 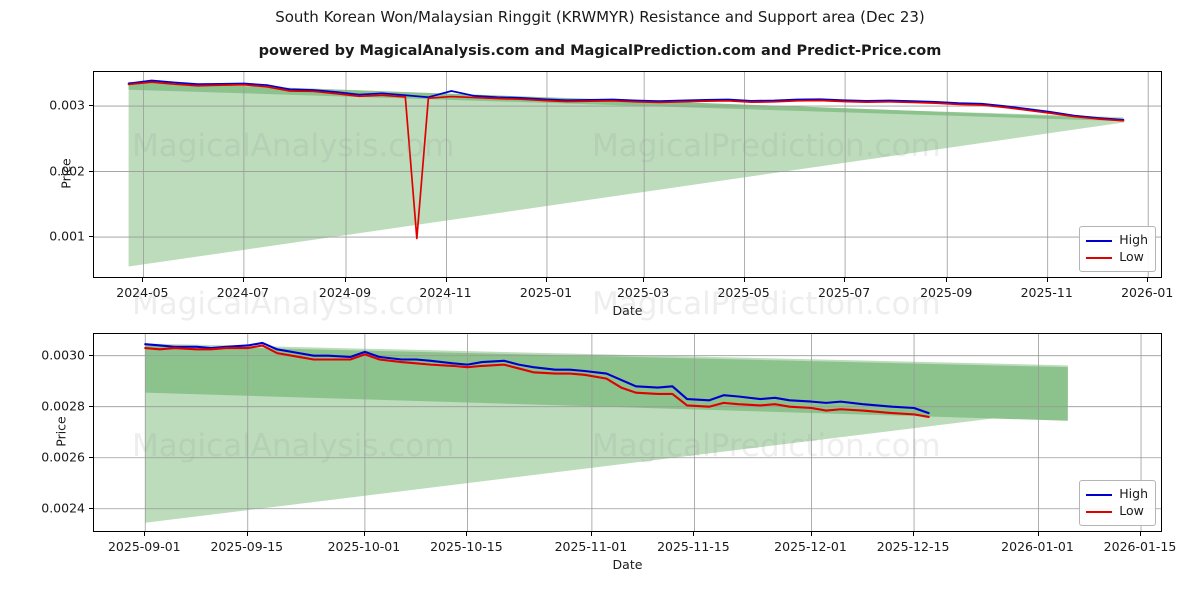 I want to click on x-tick-label: 2026-01-15, so click(x=1140, y=546).